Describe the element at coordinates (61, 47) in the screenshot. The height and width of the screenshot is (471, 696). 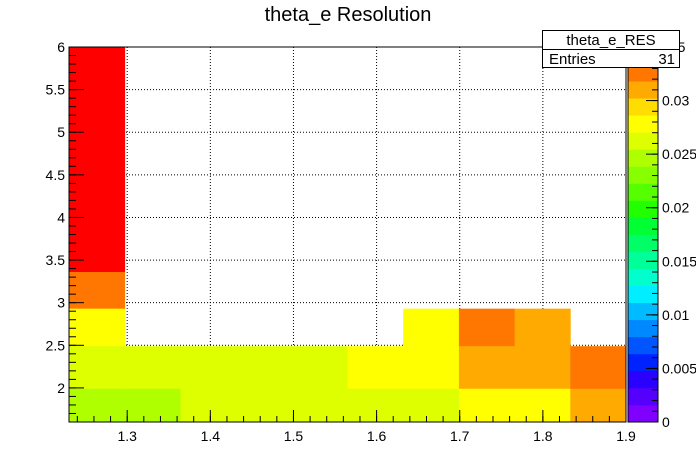
I see `y-tick-label: 6` at that location.